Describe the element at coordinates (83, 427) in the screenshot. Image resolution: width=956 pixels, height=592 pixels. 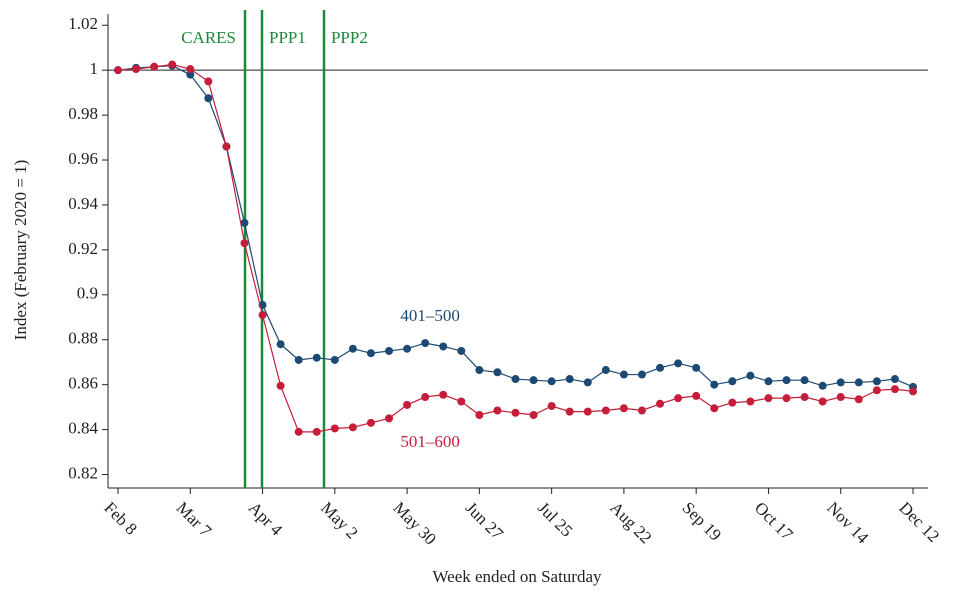
I see `y-tick-label: 0.84` at that location.